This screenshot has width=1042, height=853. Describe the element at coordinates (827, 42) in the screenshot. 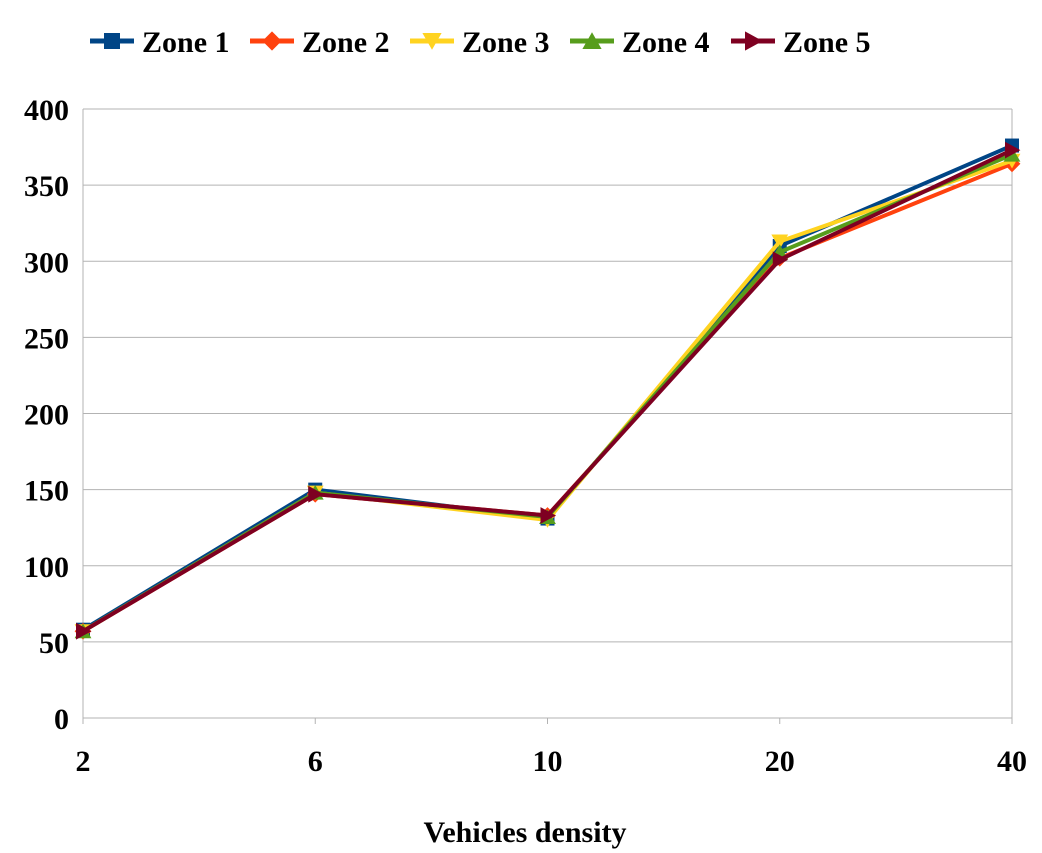

I see `legend-label: Zone 5` at that location.